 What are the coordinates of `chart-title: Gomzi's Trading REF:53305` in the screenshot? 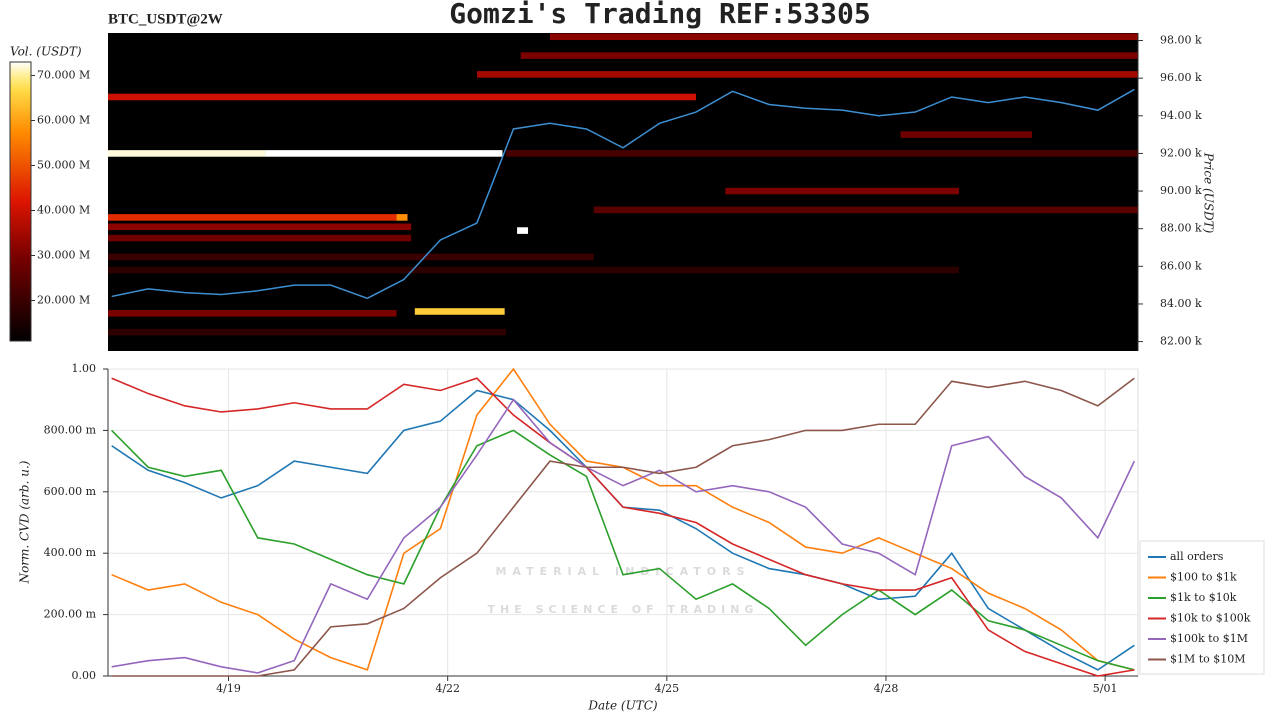 It's located at (659, 15).